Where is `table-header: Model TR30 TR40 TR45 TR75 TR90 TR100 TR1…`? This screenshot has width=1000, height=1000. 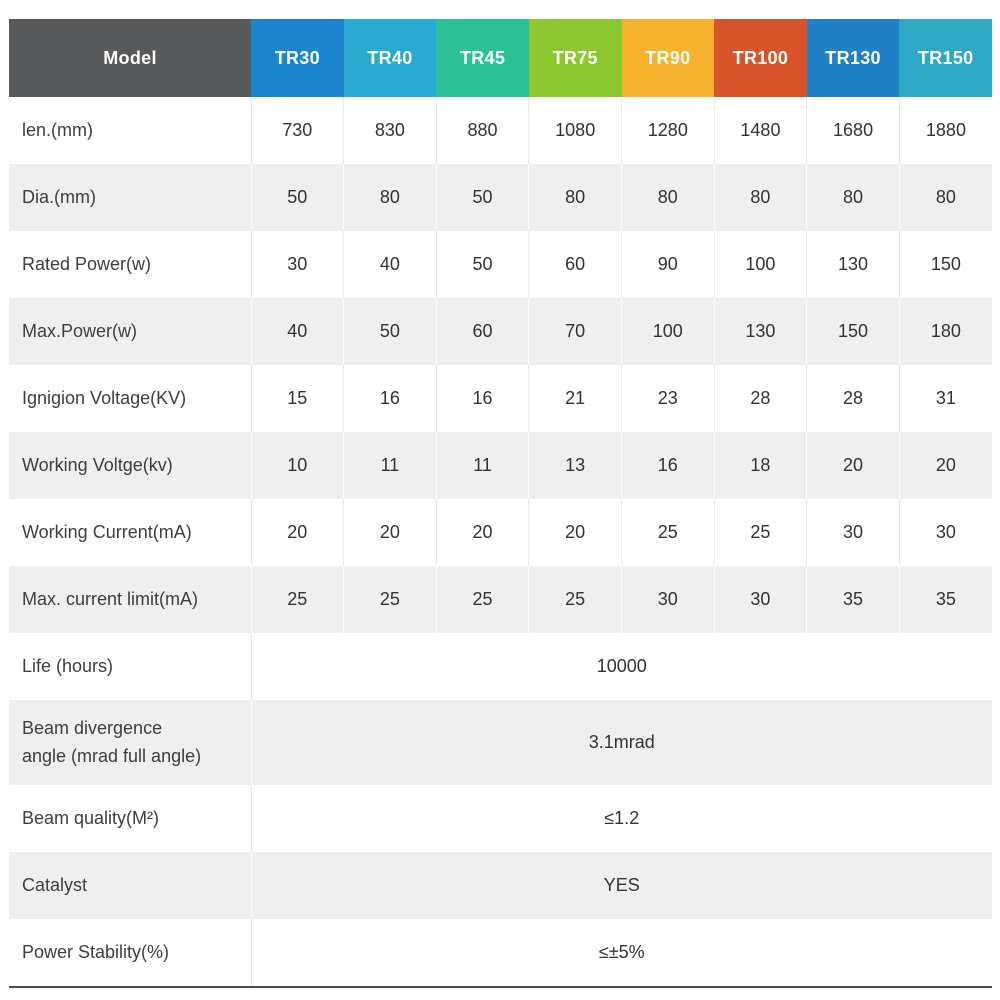 table-header: Model TR30 TR40 TR45 TR75 TR90 TR100 TR1… is located at coordinates (500, 58).